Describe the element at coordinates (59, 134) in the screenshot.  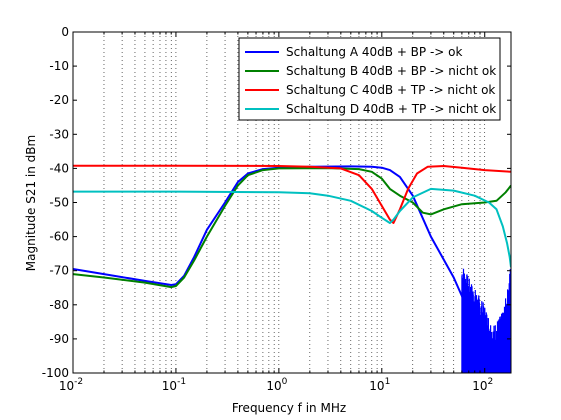
I see `y-tick-label: -30` at that location.